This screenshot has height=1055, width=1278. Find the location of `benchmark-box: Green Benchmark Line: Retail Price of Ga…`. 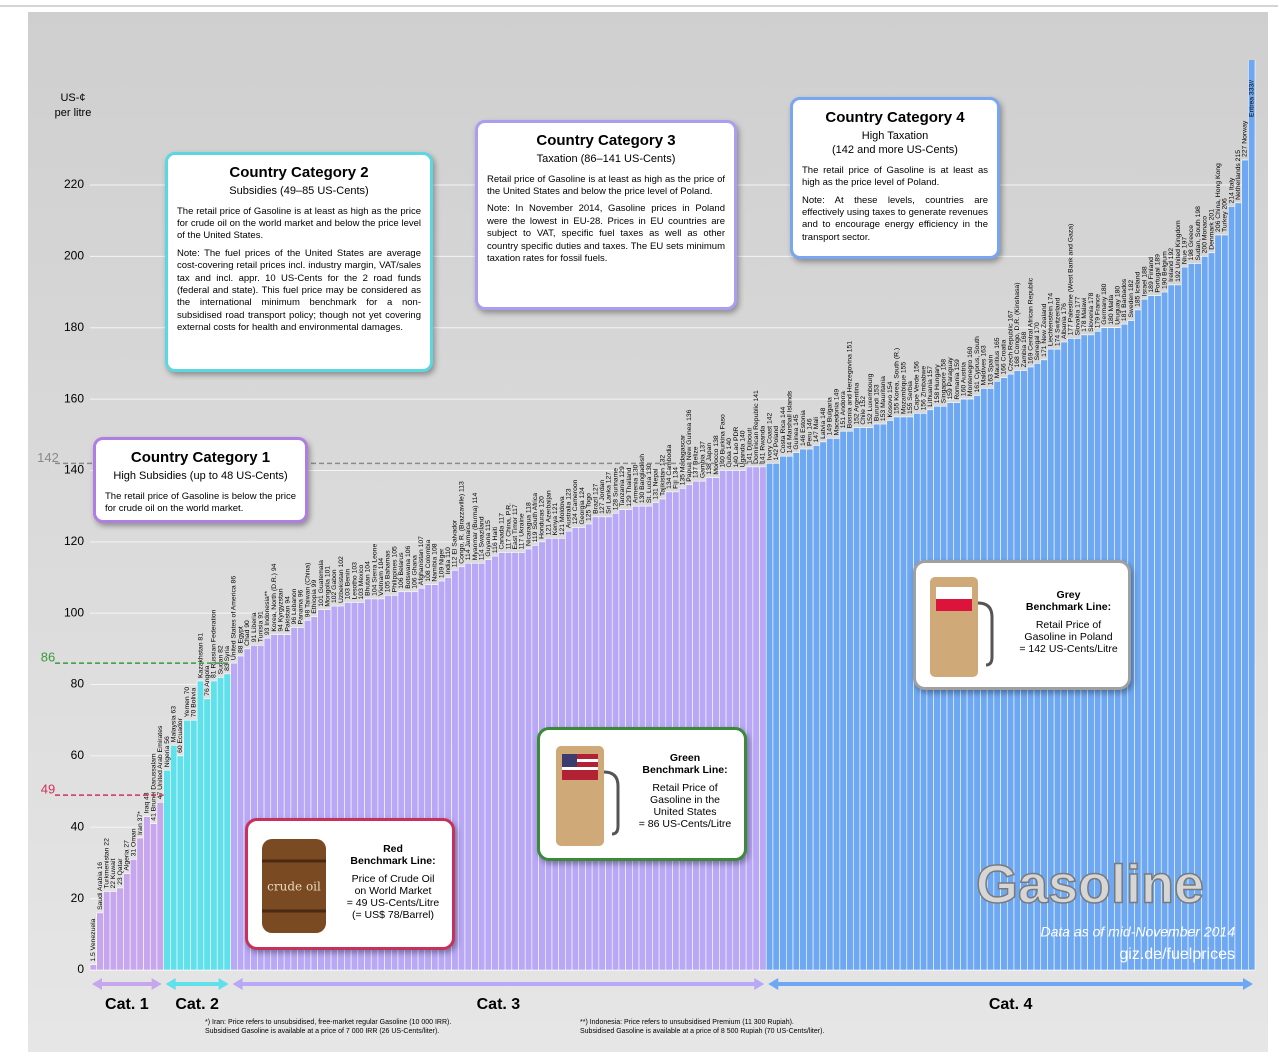

benchmark-box: Green Benchmark Line: Retail Price of Ga… is located at coordinates (642, 794).